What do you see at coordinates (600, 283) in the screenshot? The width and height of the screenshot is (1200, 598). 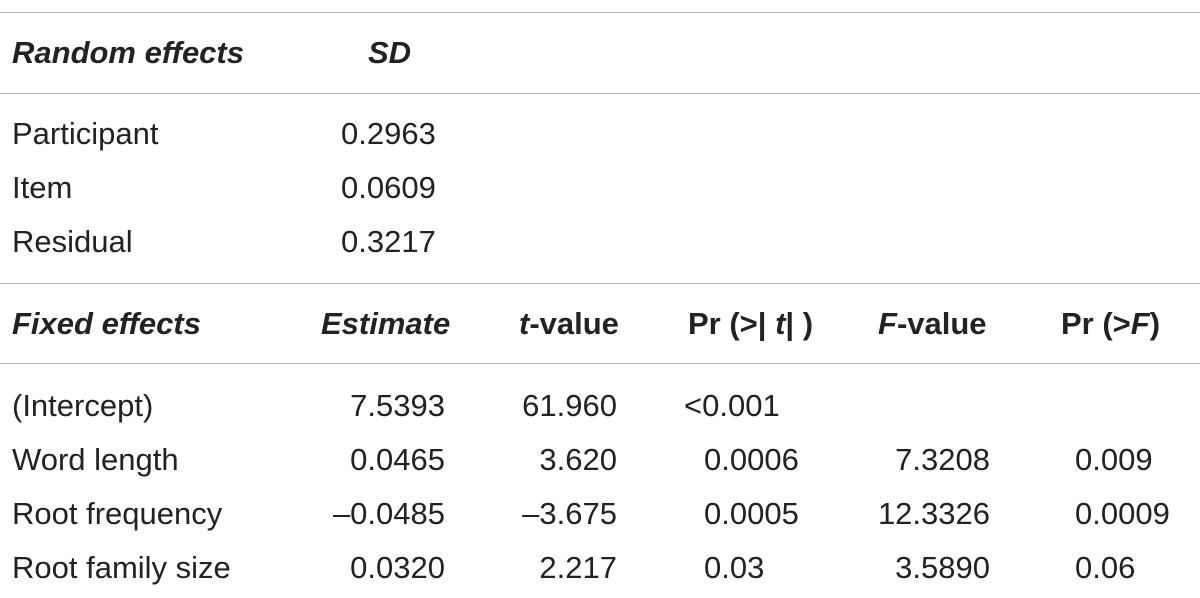 I see `section-divider-rule` at bounding box center [600, 283].